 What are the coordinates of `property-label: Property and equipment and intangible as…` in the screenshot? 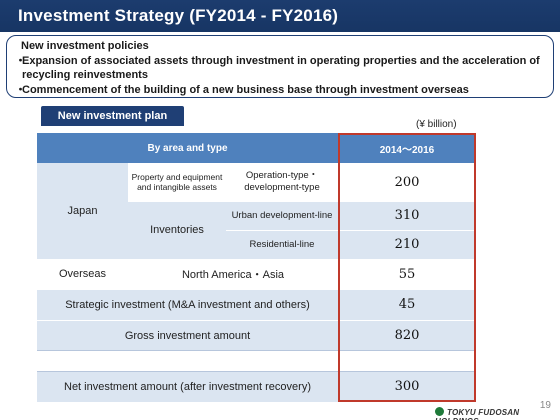 It's located at (177, 182).